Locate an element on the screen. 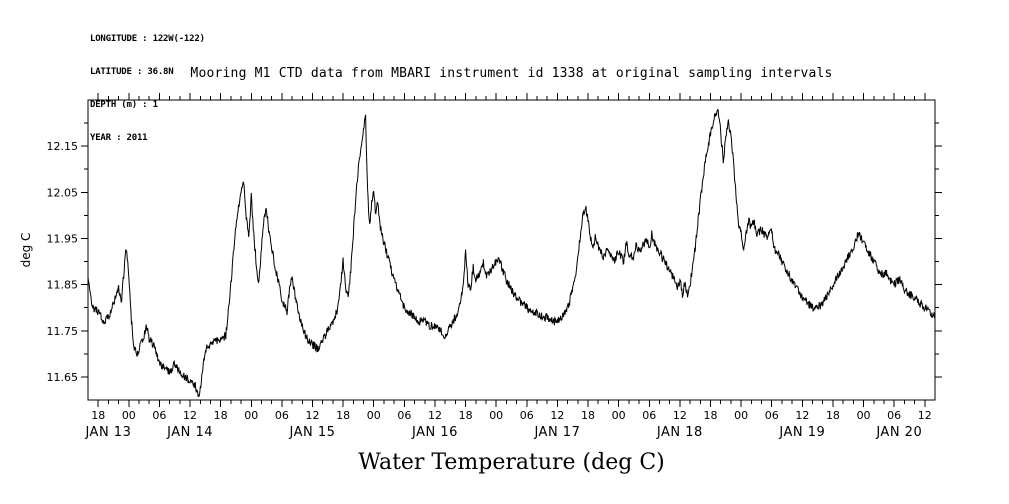 This screenshot has height=504, width=1009. y-tick-label: 11.95 is located at coordinates (63, 238).